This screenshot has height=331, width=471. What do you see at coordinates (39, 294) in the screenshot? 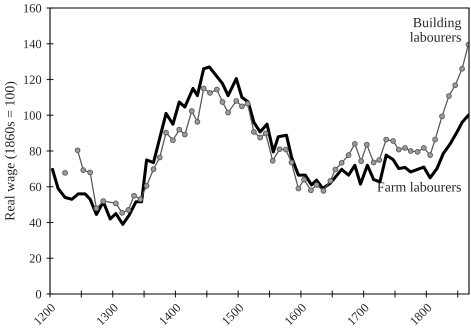
I see `y-tick-label: 0` at bounding box center [39, 294].